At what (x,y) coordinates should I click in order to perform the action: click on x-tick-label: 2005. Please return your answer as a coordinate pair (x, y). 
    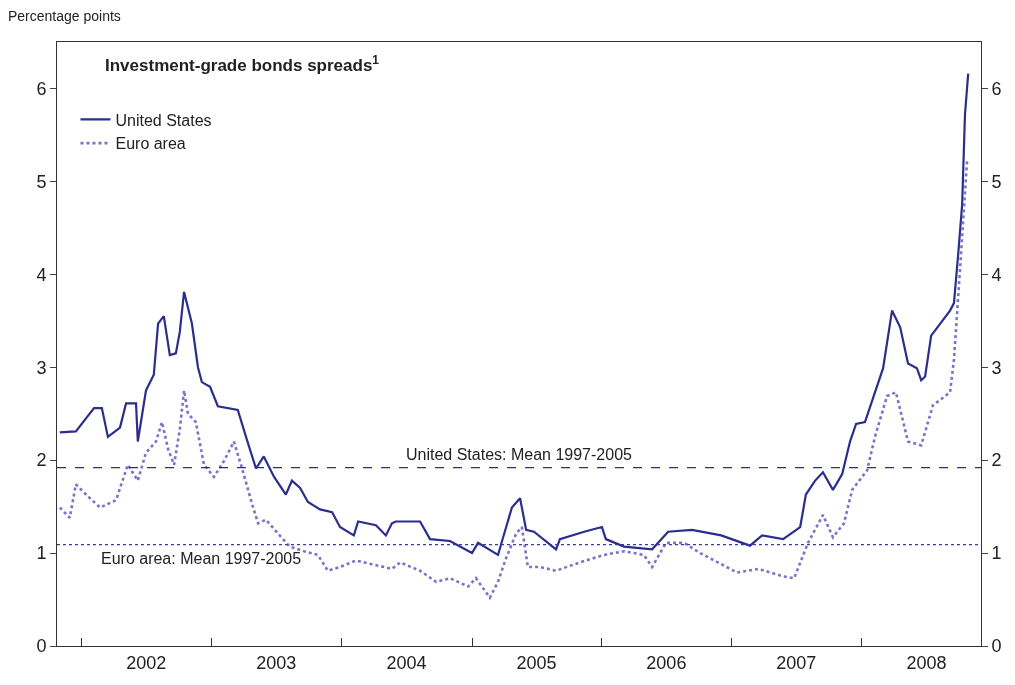
    Looking at the image, I should click on (536, 662).